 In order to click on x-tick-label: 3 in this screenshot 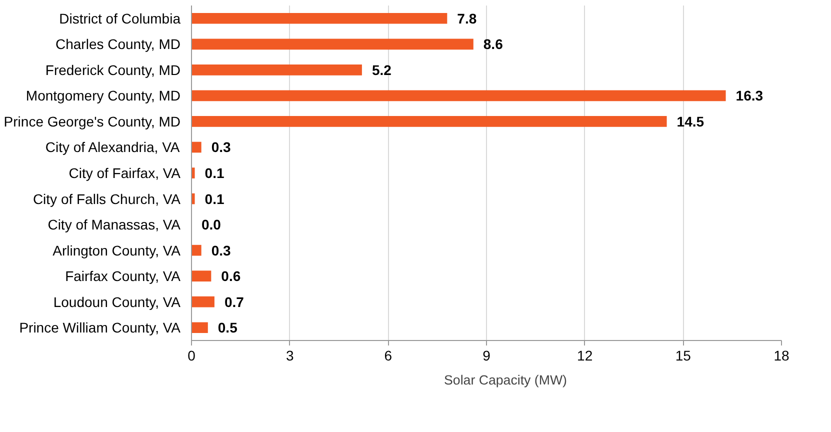, I will do `click(290, 356)`.